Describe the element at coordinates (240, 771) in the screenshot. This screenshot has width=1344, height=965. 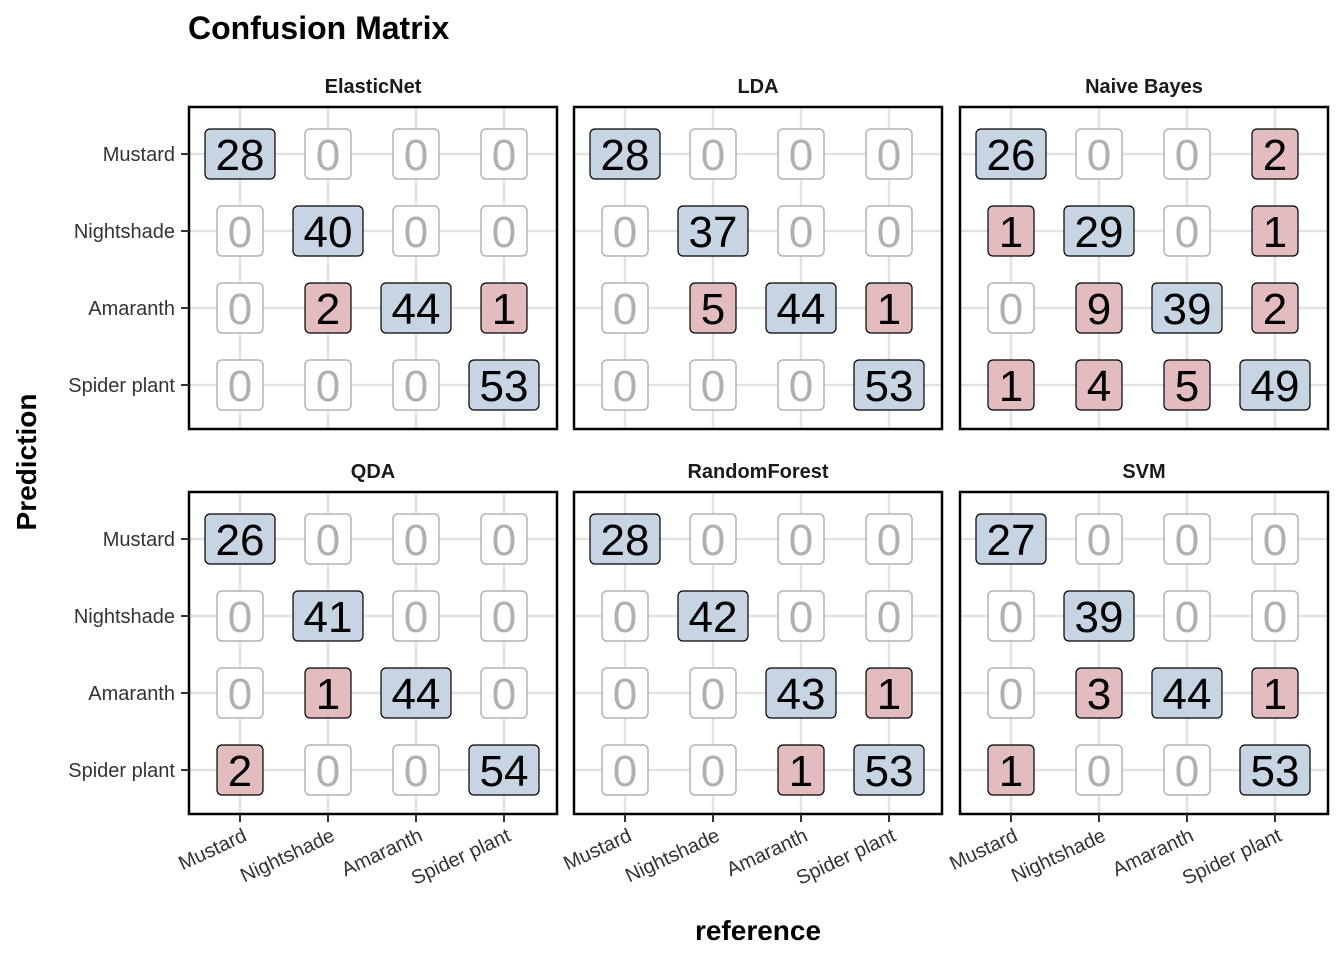
I see `cell-value: 2` at that location.